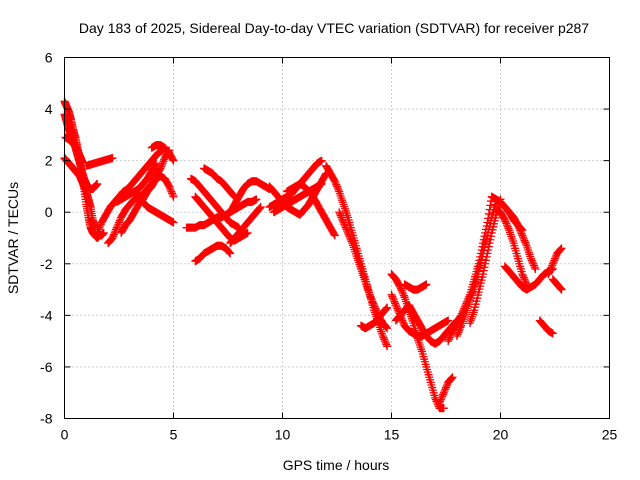 The height and width of the screenshot is (480, 640). What do you see at coordinates (310, 209) in the screenshot?
I see `series-track-v` at bounding box center [310, 209].